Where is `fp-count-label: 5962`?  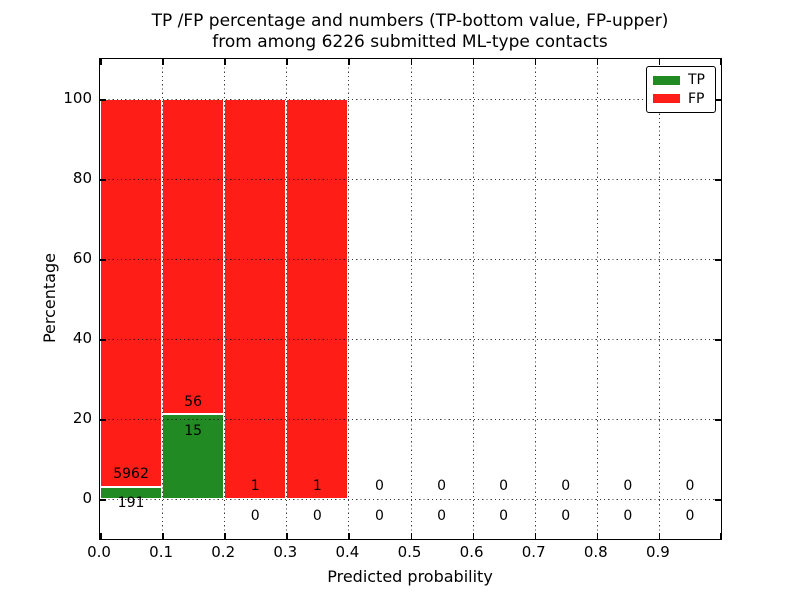 fp-count-label: 5962 is located at coordinates (131, 473).